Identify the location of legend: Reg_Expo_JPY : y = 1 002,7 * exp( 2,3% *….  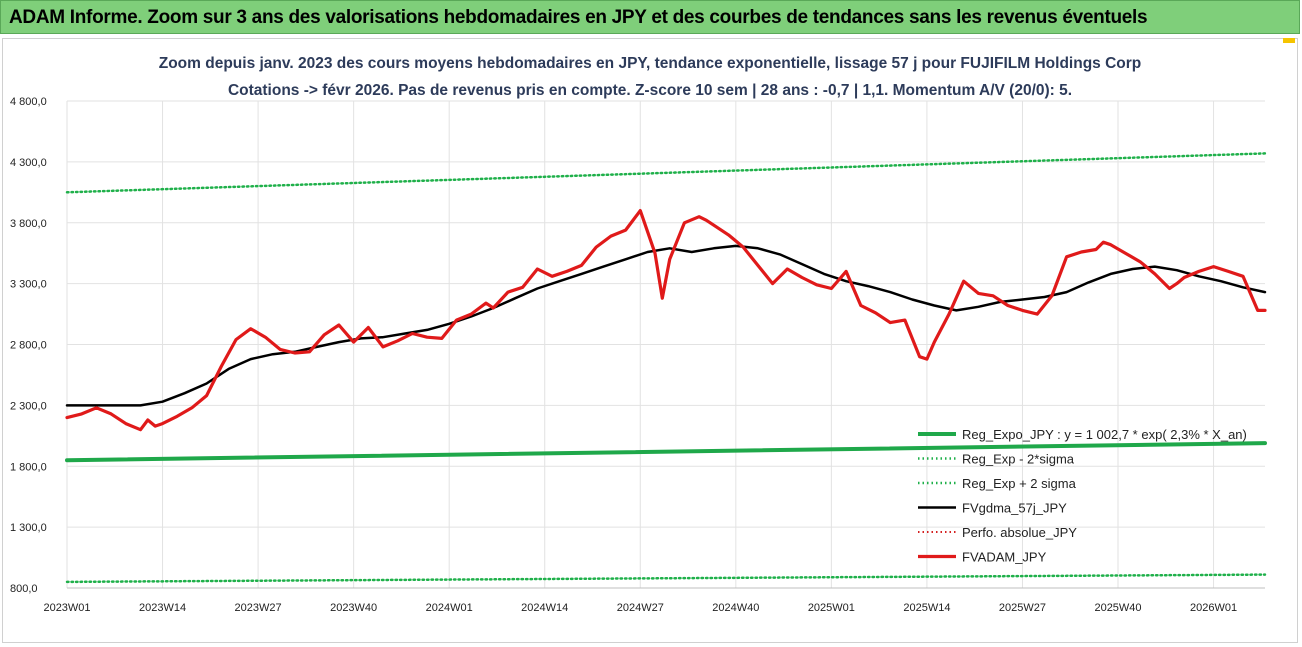
(1082, 496).